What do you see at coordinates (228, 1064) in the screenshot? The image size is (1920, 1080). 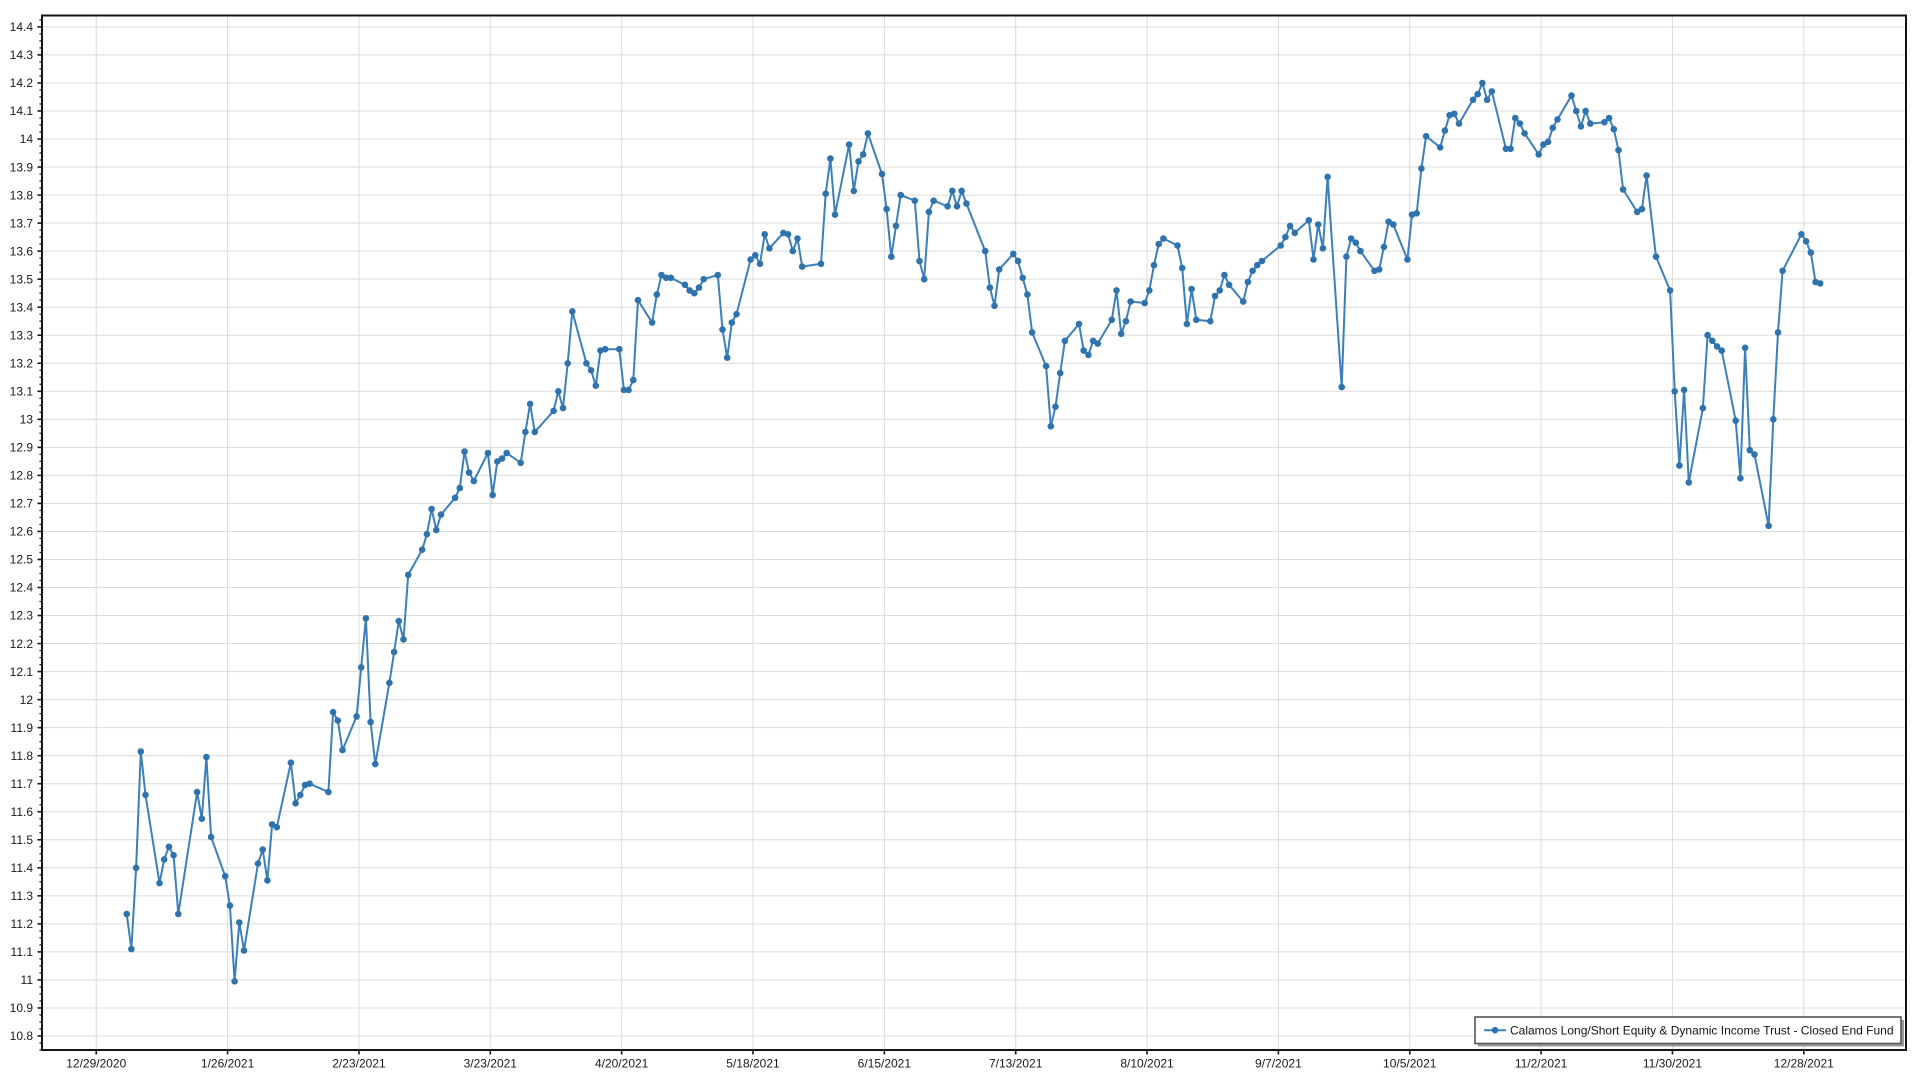 I see `svg-text: 1/26/2021` at bounding box center [228, 1064].